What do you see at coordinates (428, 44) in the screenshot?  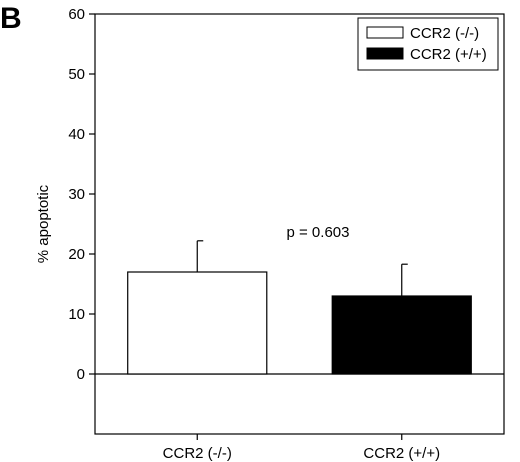 I see `legend: CCR2 (-/-) CCR2 (+/+)` at bounding box center [428, 44].